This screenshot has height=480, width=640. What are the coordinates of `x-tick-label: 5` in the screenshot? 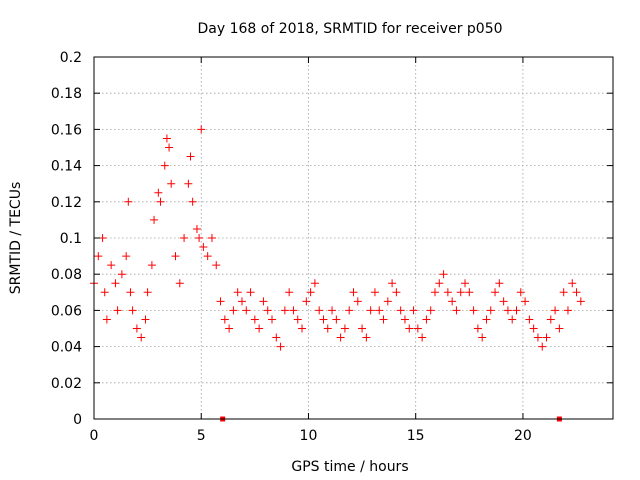 It's located at (201, 436).